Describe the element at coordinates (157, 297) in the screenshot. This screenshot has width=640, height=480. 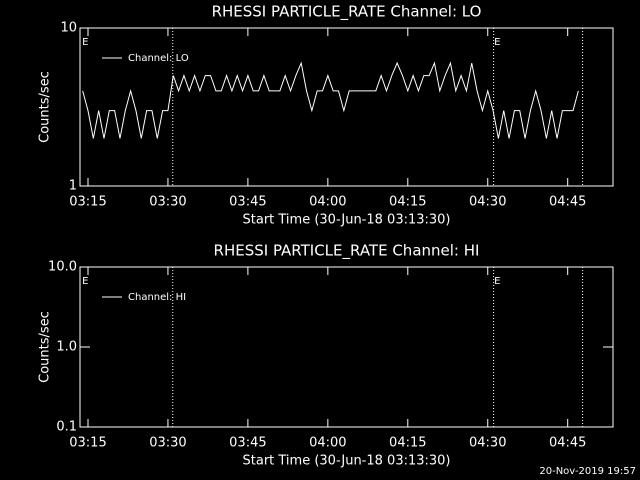
I see `legend-label: Channel: HI` at that location.